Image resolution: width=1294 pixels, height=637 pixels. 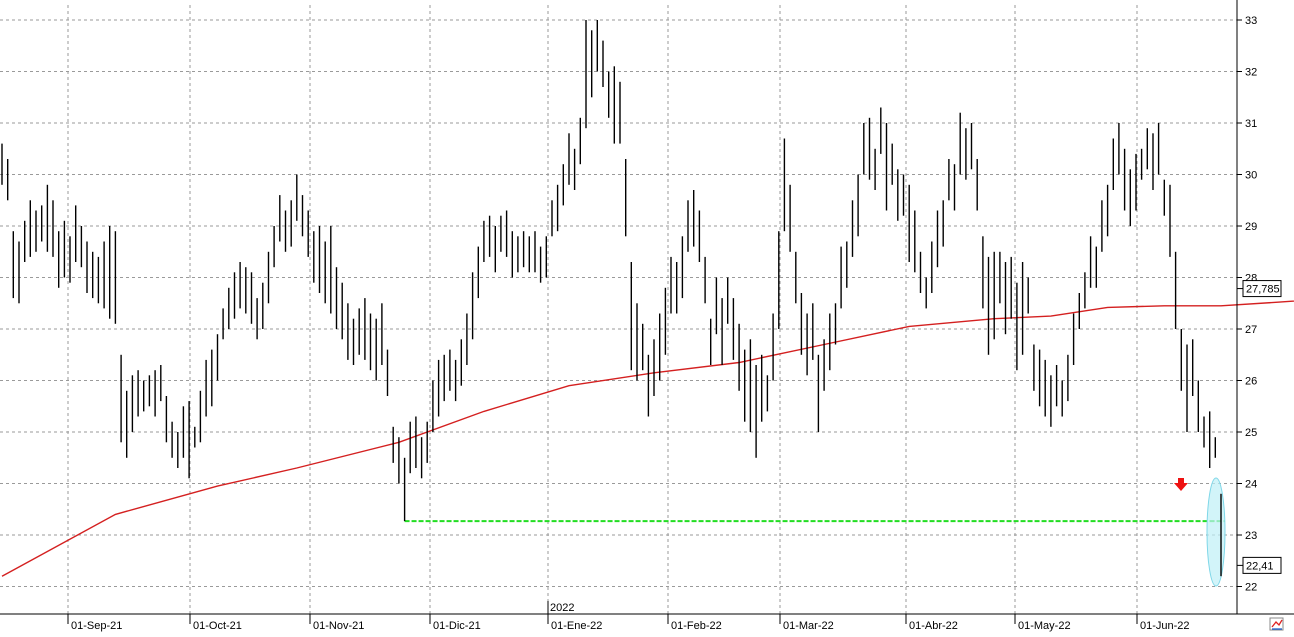 I want to click on x-tick-label: 01-Oct-21, so click(x=217, y=626).